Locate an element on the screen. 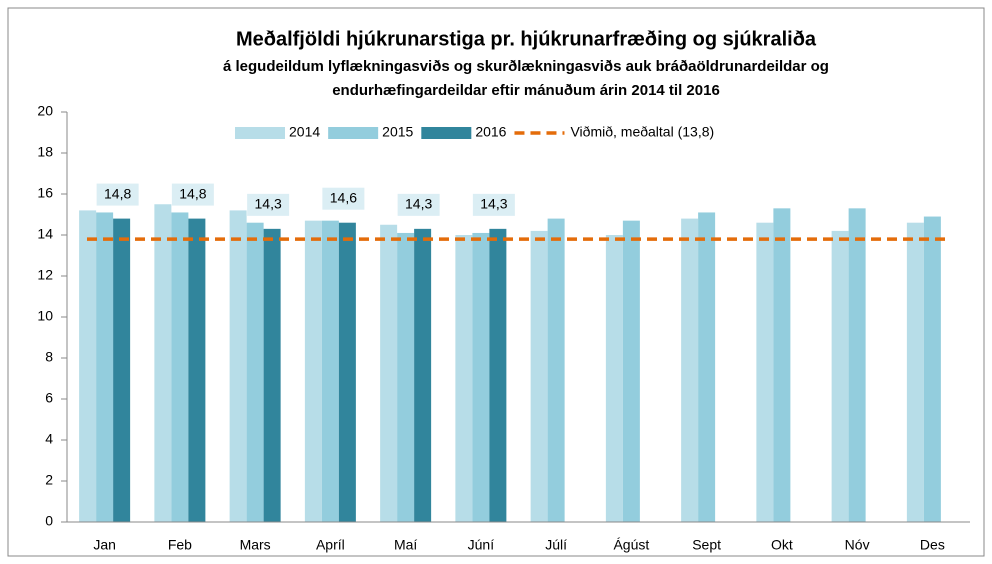  x-tick-label: Júní is located at coordinates (481, 545).